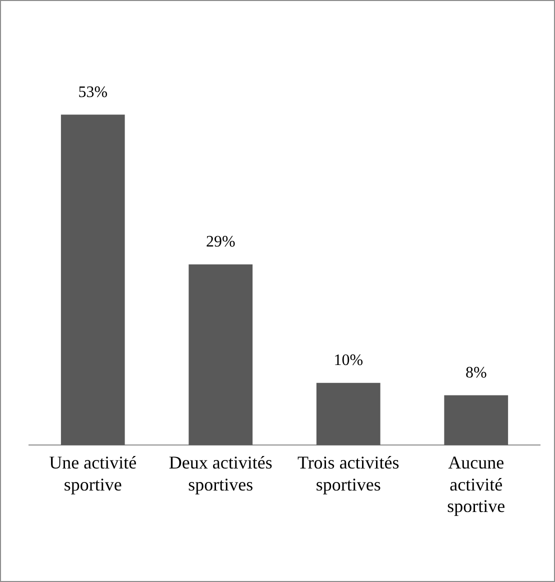 The image size is (555, 582). Describe the element at coordinates (348, 473) in the screenshot. I see `x-tick-label: Trois activités sportives` at that location.